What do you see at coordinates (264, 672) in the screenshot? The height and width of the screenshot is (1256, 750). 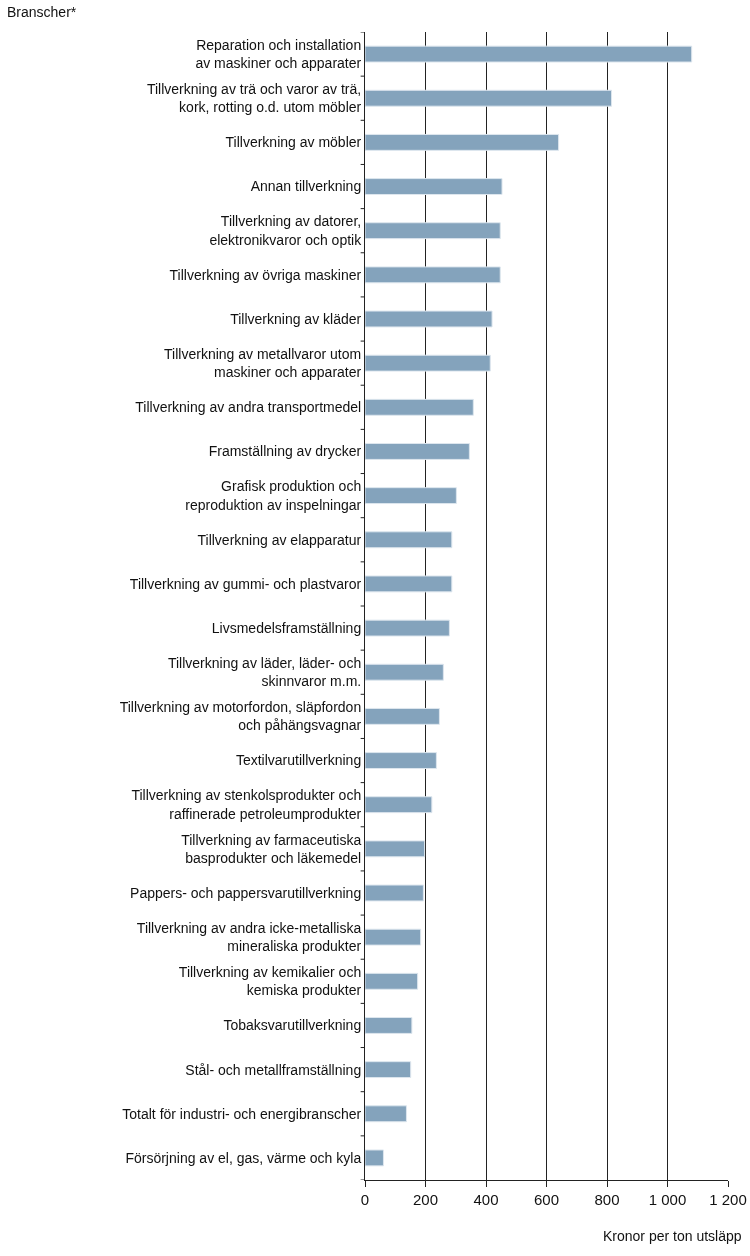 I see `y-tick-label: Tillverkning av läder, läder- och skinnvaror m.m.` at bounding box center [264, 672].